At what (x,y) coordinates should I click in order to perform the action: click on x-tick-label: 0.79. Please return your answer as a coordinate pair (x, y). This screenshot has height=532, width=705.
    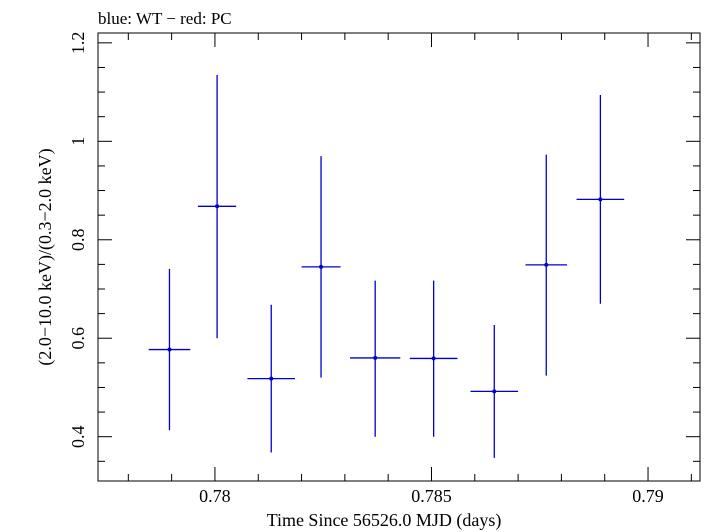
    Looking at the image, I should click on (648, 496).